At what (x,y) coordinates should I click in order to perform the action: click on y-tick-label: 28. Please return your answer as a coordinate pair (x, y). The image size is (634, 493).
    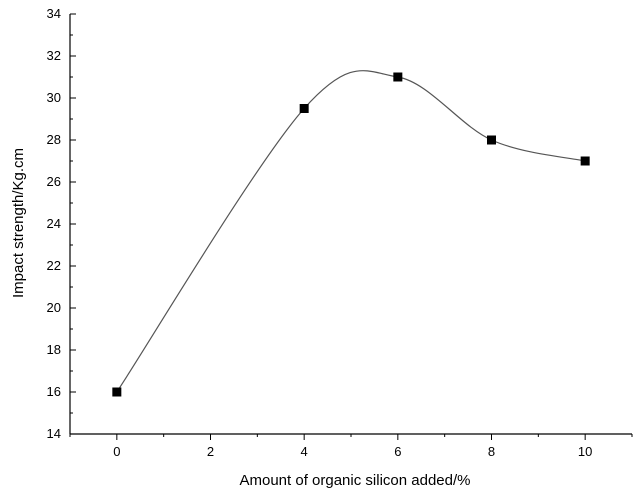
    Looking at the image, I should click on (54, 139).